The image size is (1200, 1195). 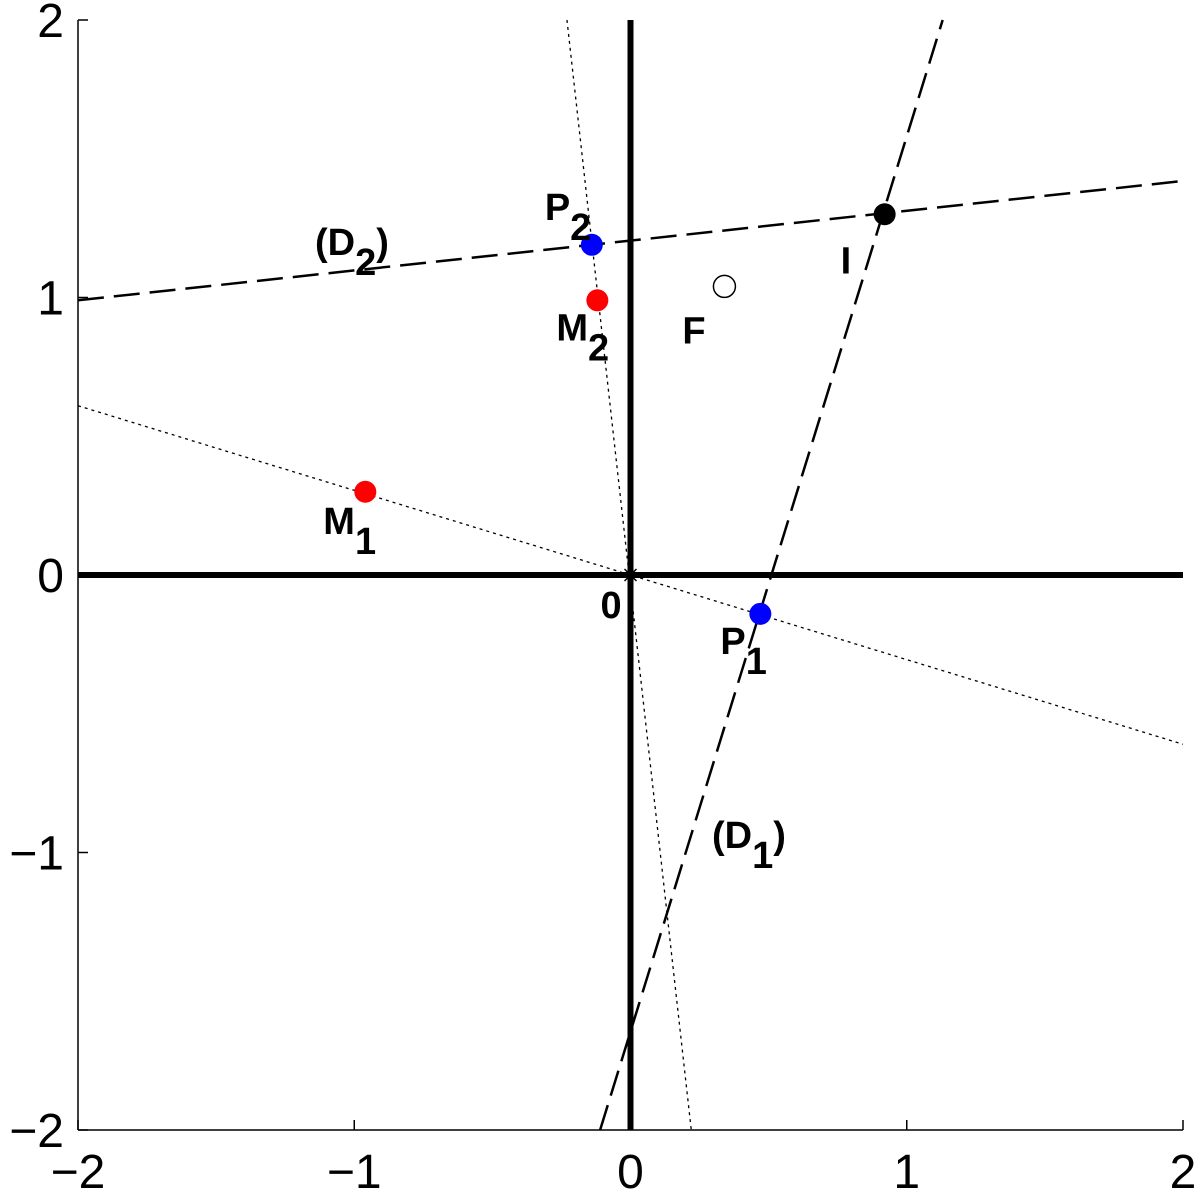 I want to click on point-label: F, so click(x=693, y=331).